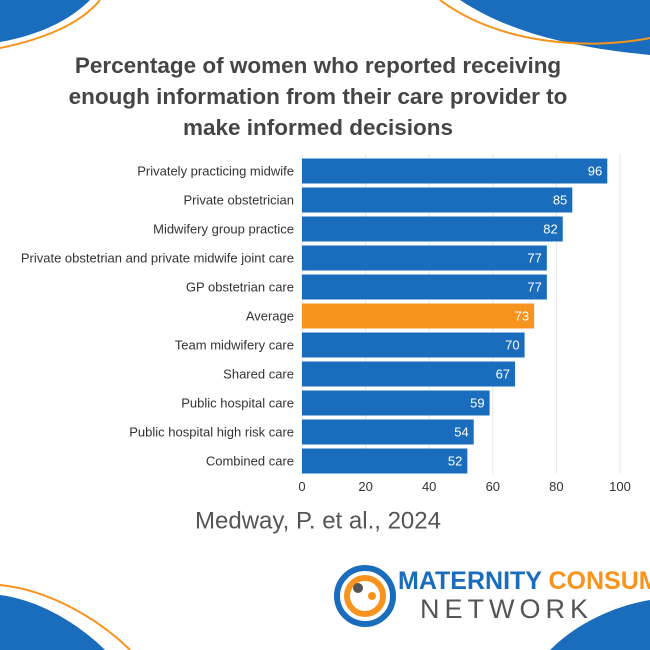 This screenshot has width=650, height=650. I want to click on logo-word: MATERNITY, so click(470, 581).